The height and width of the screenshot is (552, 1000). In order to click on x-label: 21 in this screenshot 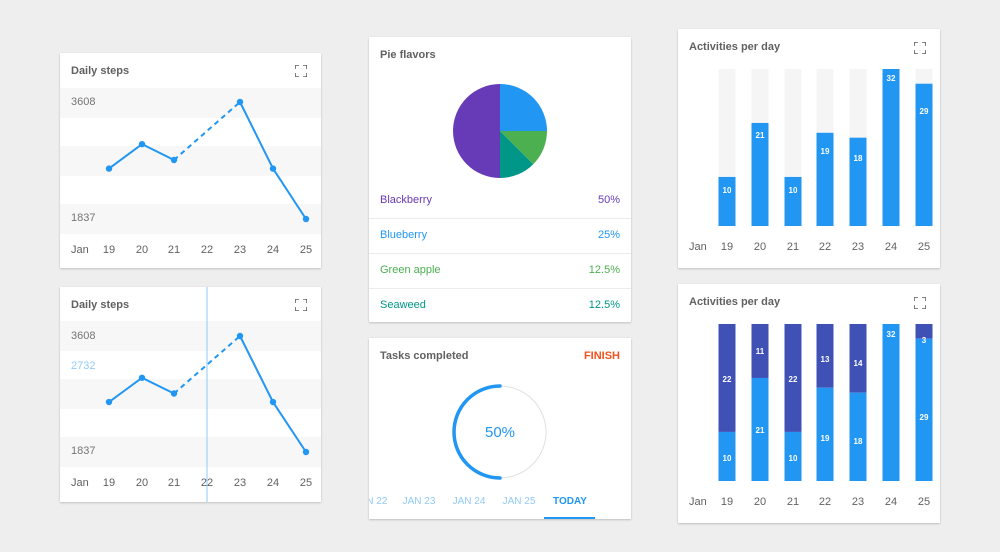, I will do `click(174, 483)`.